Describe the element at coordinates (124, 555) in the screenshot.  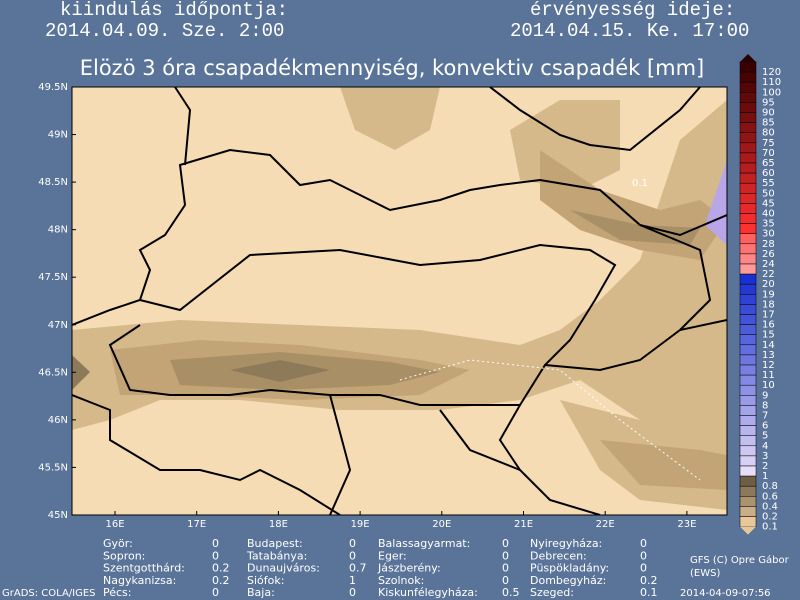
I see `station-name: Sopron:` at that location.